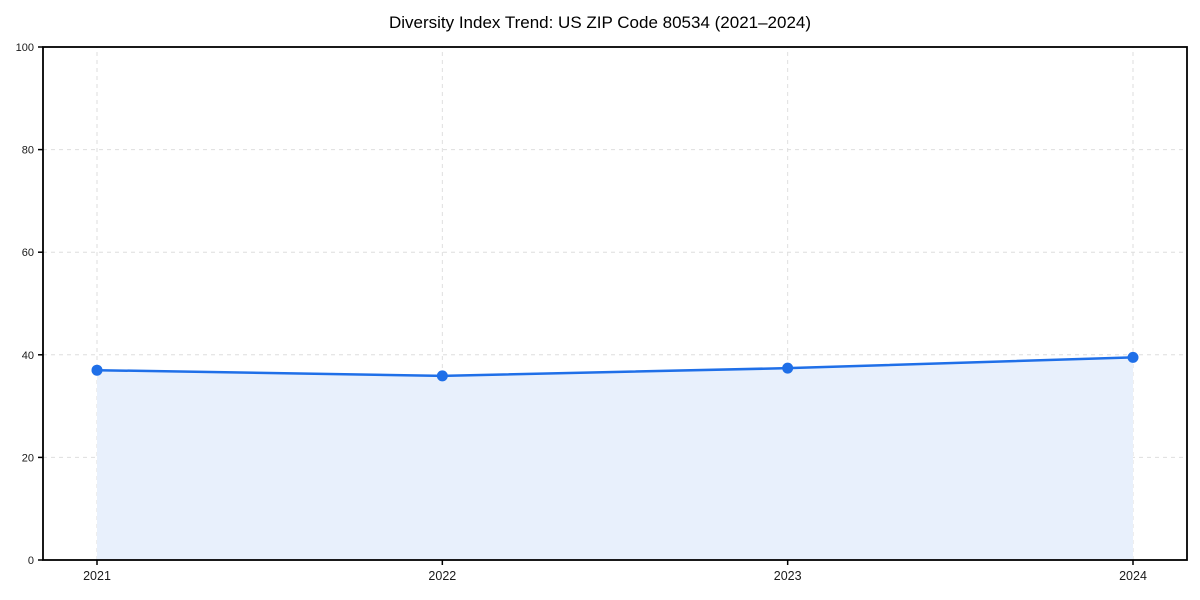 The image size is (1200, 600). I want to click on x-axis-tick-label: 2024, so click(1133, 576).